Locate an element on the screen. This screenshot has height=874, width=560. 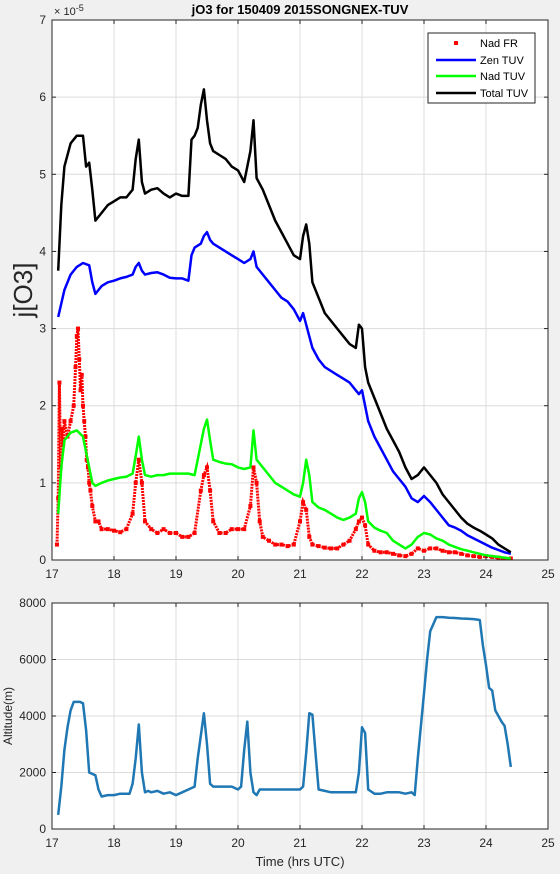
altitude-ytick-label-8000: 8000 is located at coordinates (32, 603).